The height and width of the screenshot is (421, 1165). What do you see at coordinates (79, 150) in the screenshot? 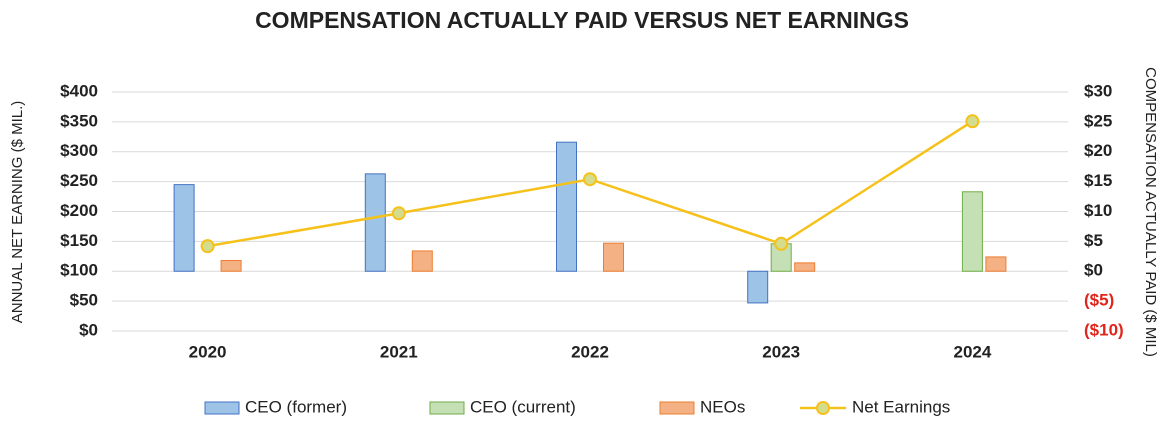
I see `y-tick-label: $300` at bounding box center [79, 150].